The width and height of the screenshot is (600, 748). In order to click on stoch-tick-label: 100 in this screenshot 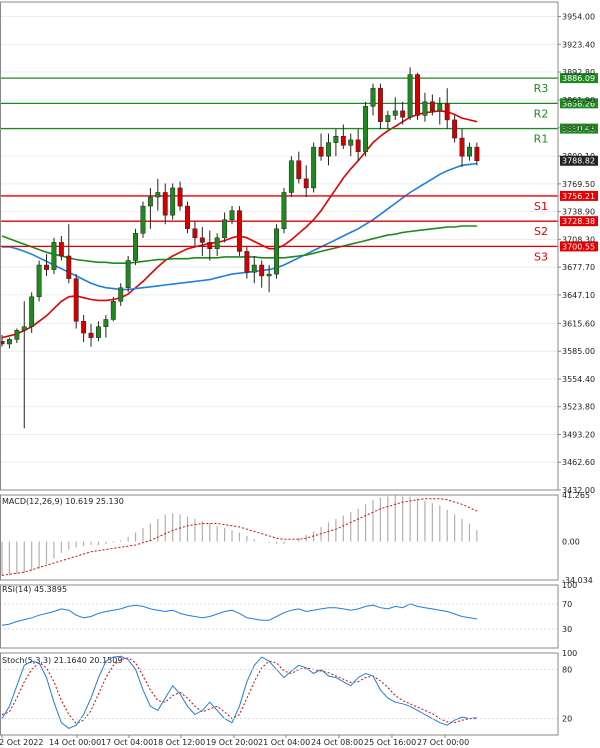, I will do `click(569, 653)`.